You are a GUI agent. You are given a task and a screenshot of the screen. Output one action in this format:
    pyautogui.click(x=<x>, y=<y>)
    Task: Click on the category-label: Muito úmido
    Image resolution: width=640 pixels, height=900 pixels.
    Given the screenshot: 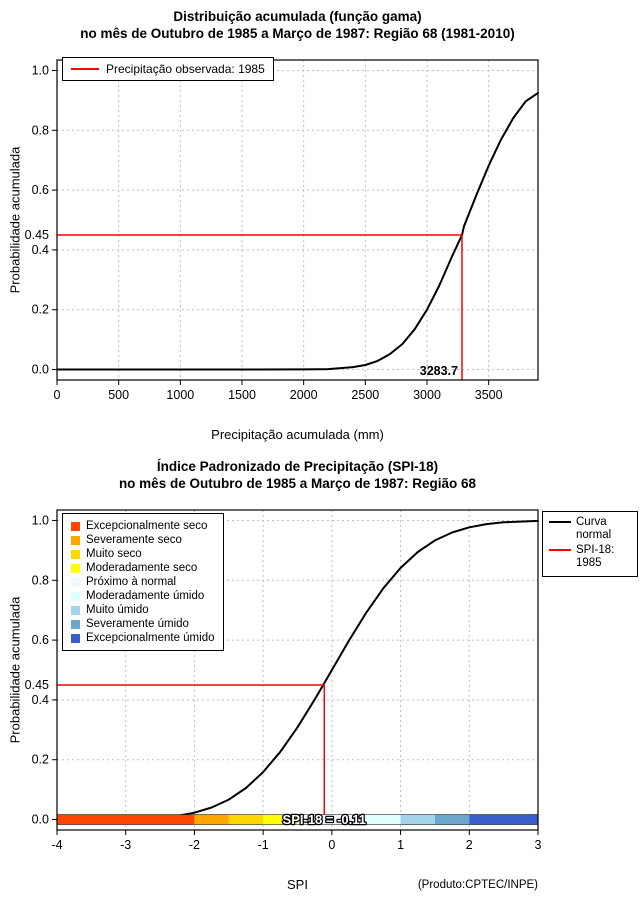 What is the action you would take?
    pyautogui.click(x=117, y=610)
    